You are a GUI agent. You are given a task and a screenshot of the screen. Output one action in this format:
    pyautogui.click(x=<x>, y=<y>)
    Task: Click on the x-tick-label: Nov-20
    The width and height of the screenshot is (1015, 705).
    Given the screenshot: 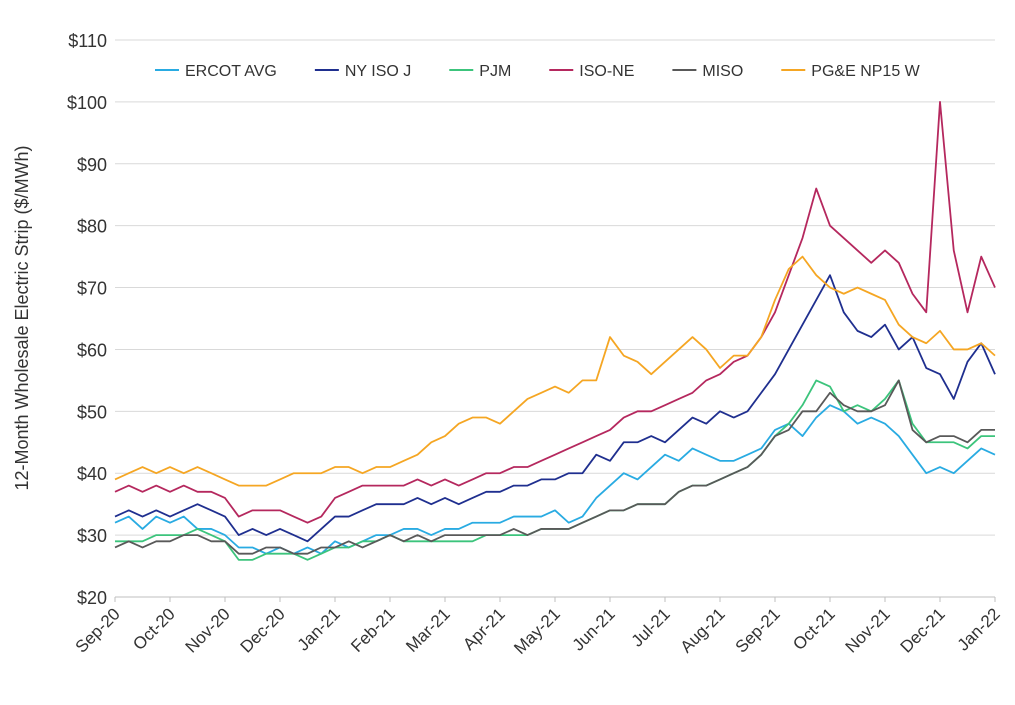 What is the action you would take?
    pyautogui.click(x=208, y=630)
    